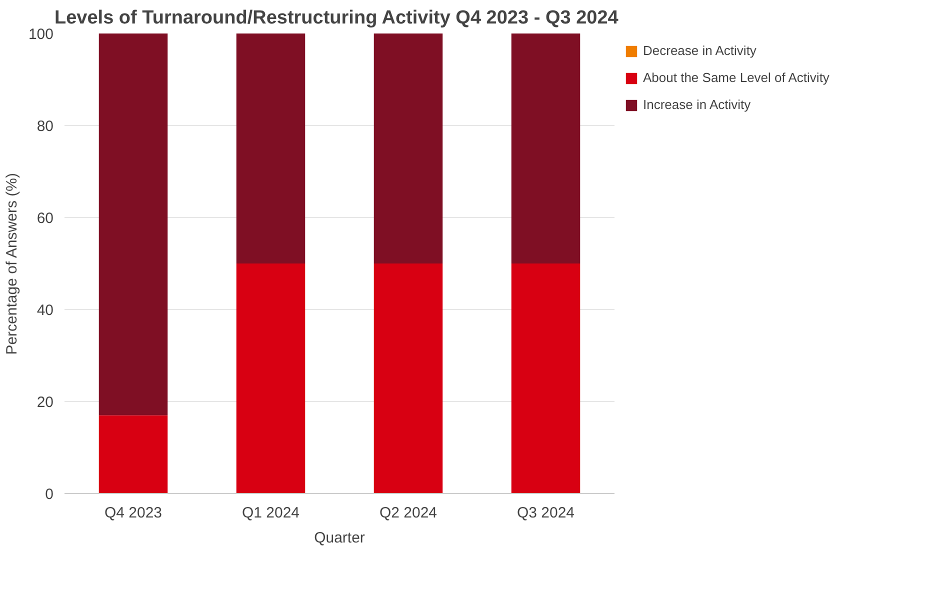 This screenshot has height=607, width=934. What do you see at coordinates (49, 494) in the screenshot?
I see `y-tick-label: 0` at bounding box center [49, 494].